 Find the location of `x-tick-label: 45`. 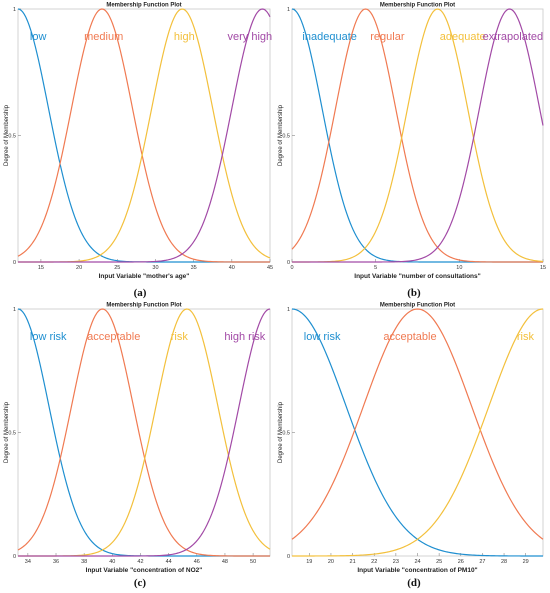

x-tick-label: 45 is located at coordinates (270, 268).